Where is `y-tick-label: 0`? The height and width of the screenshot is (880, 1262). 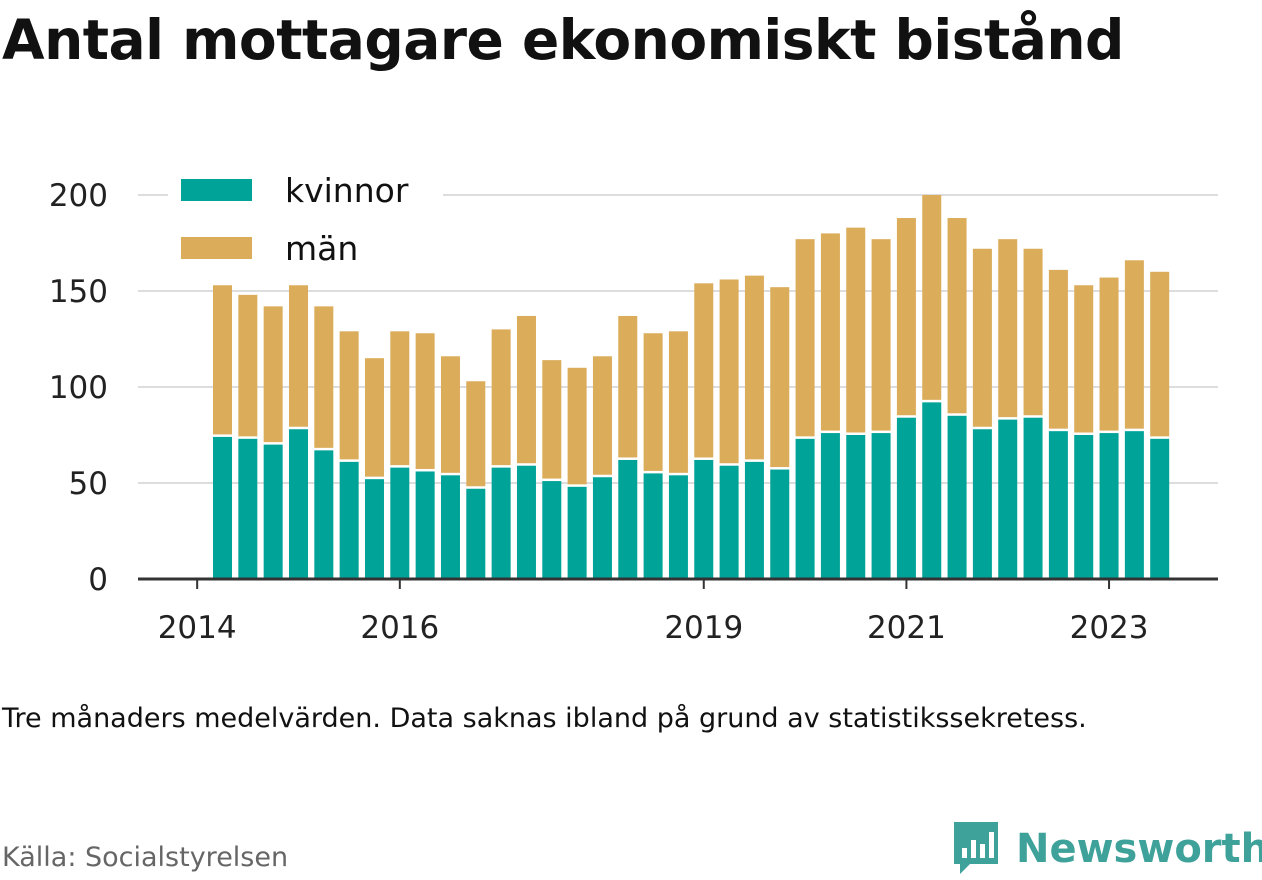 y-tick-label: 0 is located at coordinates (98, 580).